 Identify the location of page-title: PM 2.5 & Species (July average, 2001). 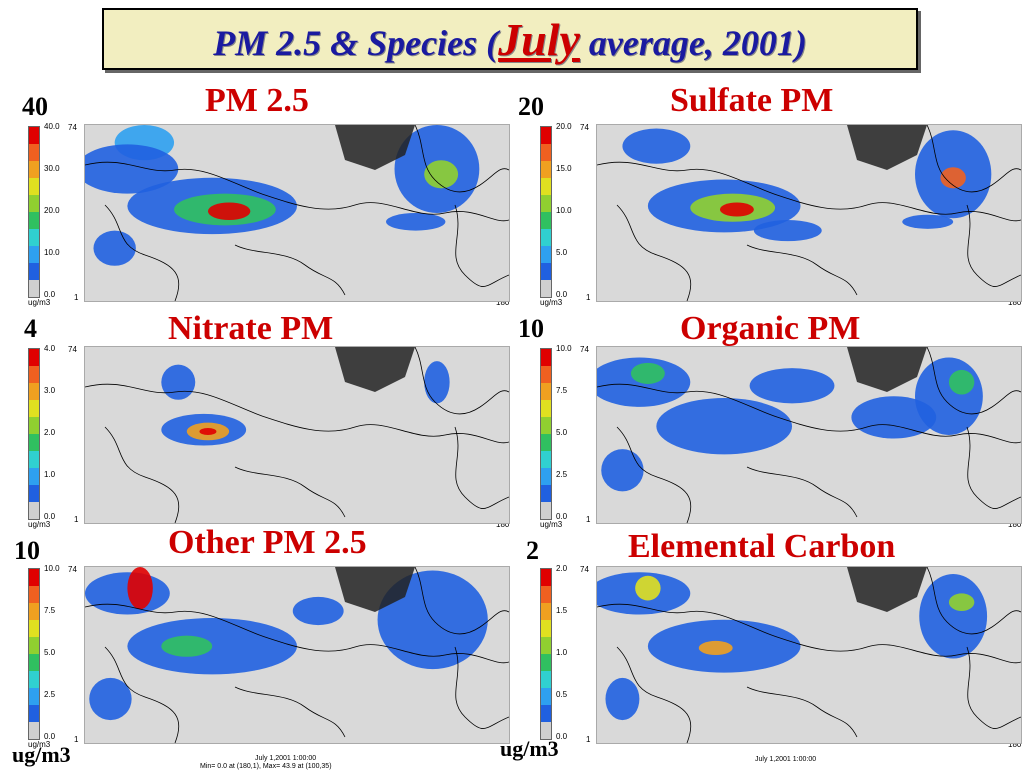
(510, 39).